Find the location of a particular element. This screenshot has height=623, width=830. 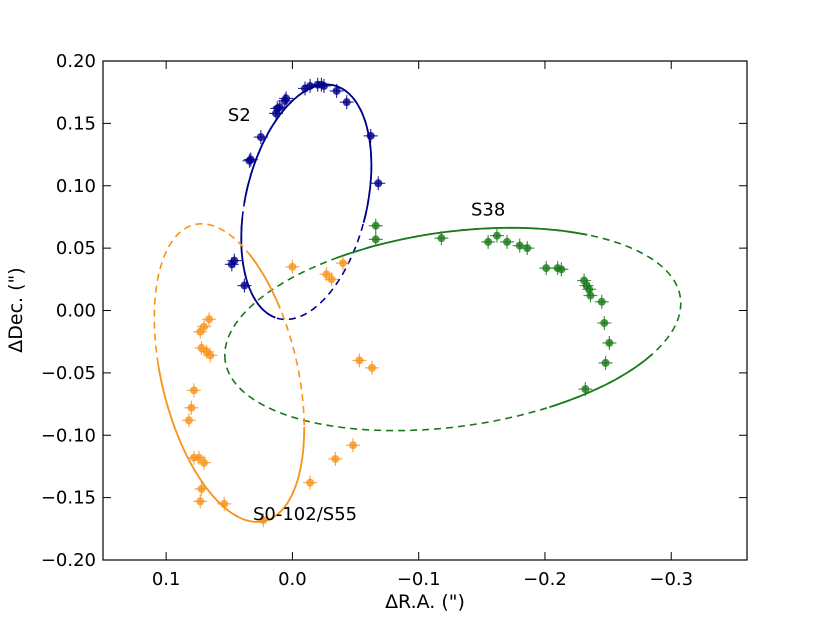

s2-orbit-dashed is located at coordinates (306, 202).